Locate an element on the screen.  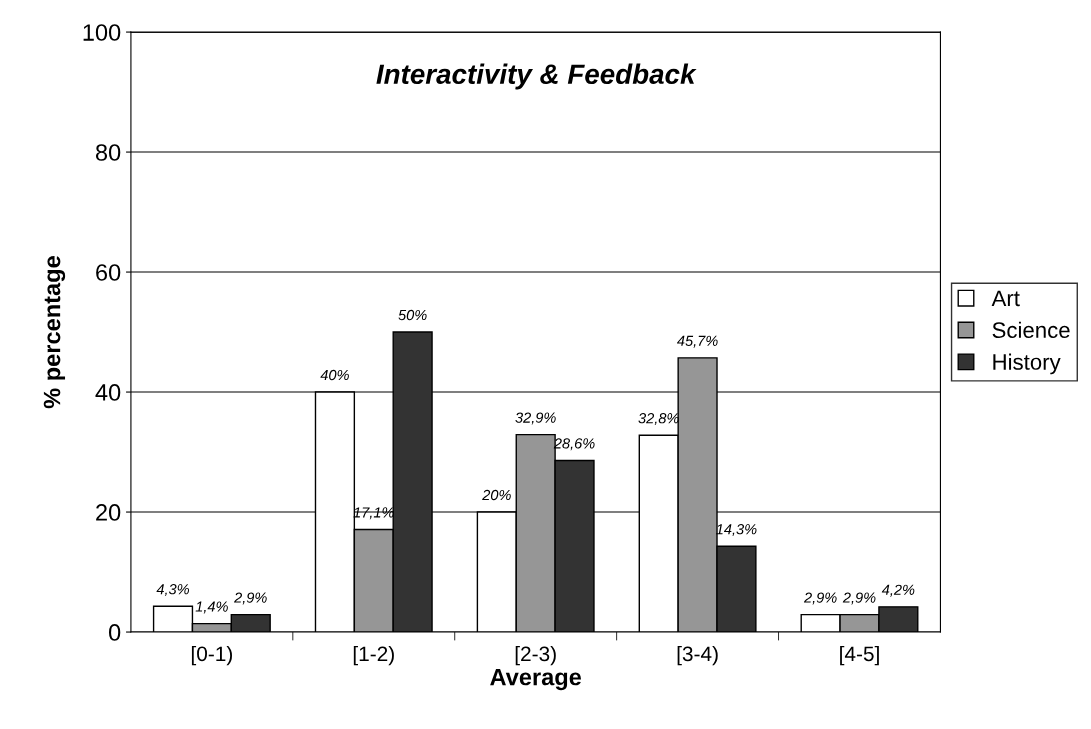
x-tick-label: [1-2) is located at coordinates (373, 655).